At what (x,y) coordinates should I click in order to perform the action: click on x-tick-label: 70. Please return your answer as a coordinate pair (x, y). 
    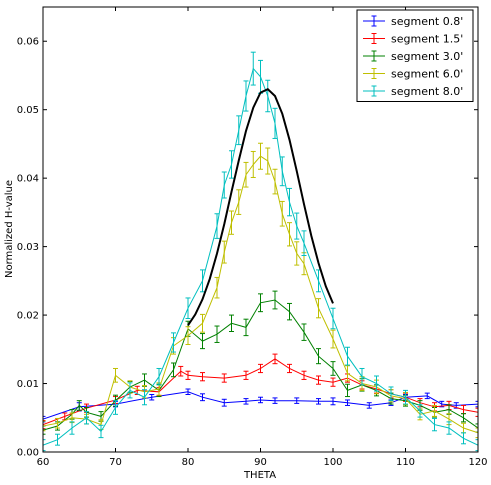
    Looking at the image, I should click on (115, 462).